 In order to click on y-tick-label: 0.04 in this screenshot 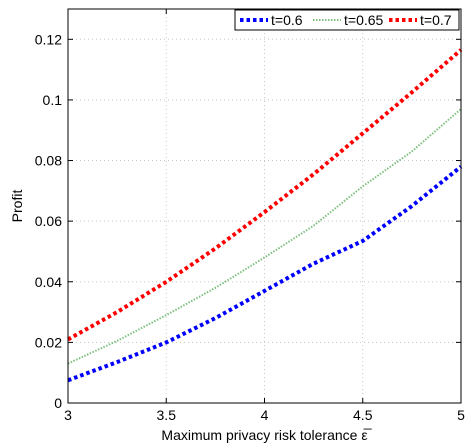, I will do `click(48, 282)`.